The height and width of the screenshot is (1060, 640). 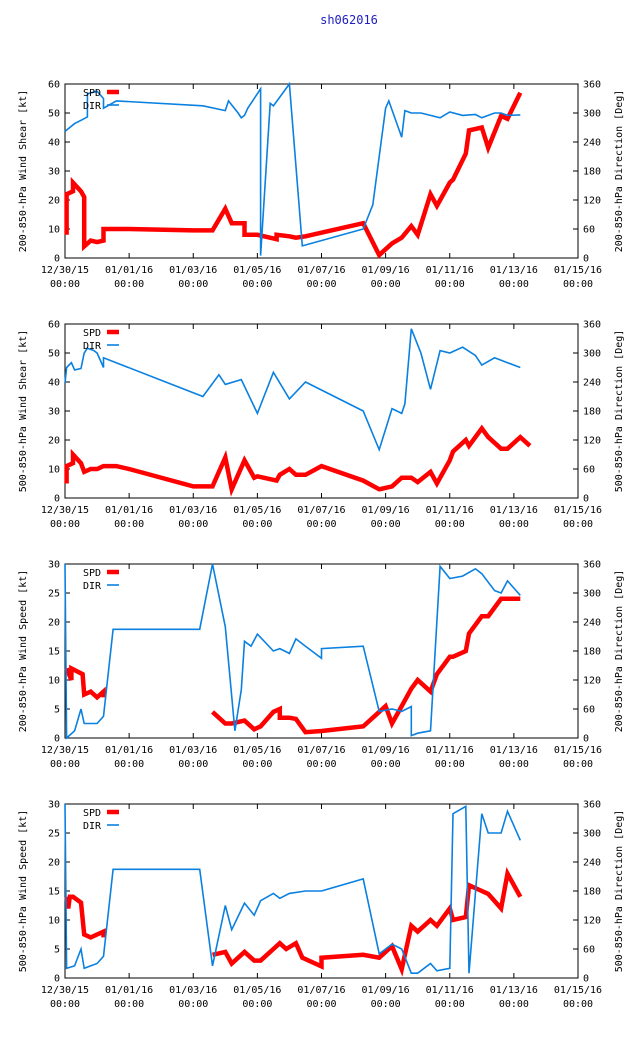 What do you see at coordinates (592, 892) in the screenshot?
I see `y2-tick-label: 180` at bounding box center [592, 892].